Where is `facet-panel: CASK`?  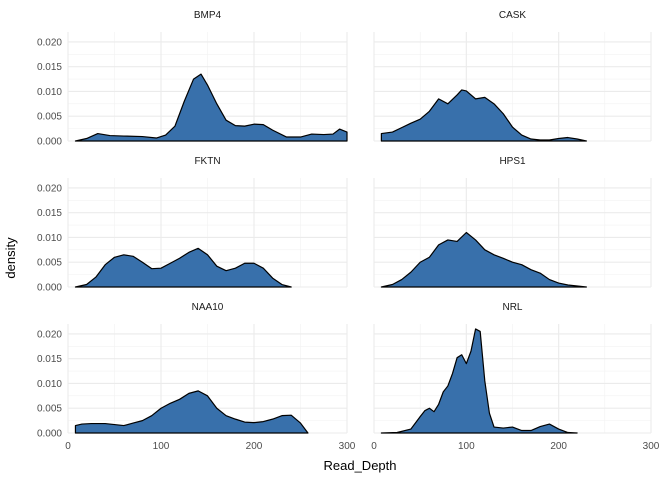
facet-panel: CASK is located at coordinates (512, 76).